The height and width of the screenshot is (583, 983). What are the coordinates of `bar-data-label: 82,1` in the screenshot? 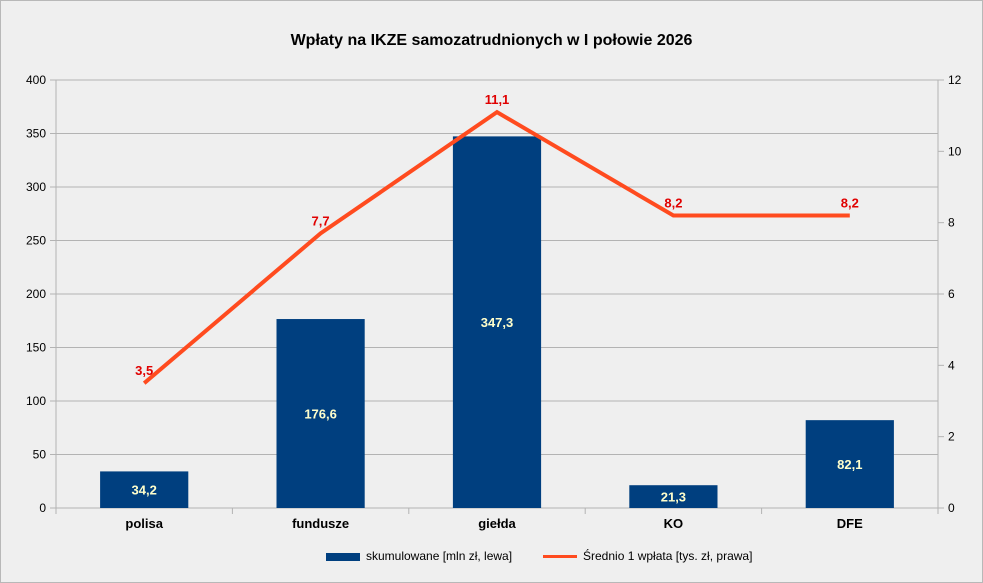 It's located at (849, 464).